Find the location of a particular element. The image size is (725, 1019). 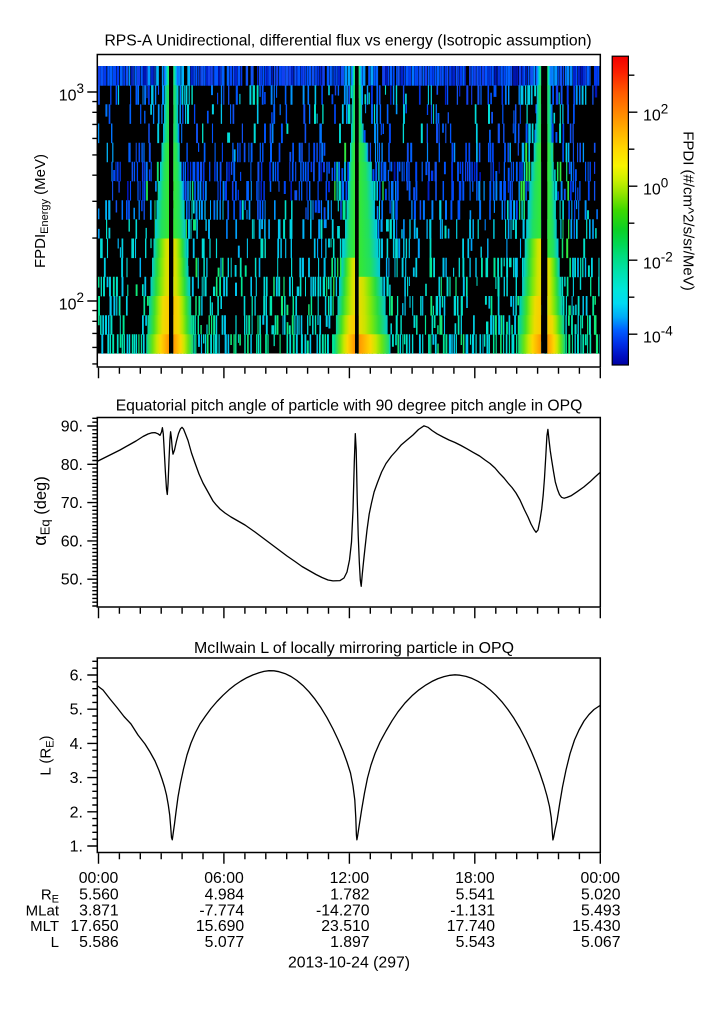

svg-text: 4. is located at coordinates (76, 744).